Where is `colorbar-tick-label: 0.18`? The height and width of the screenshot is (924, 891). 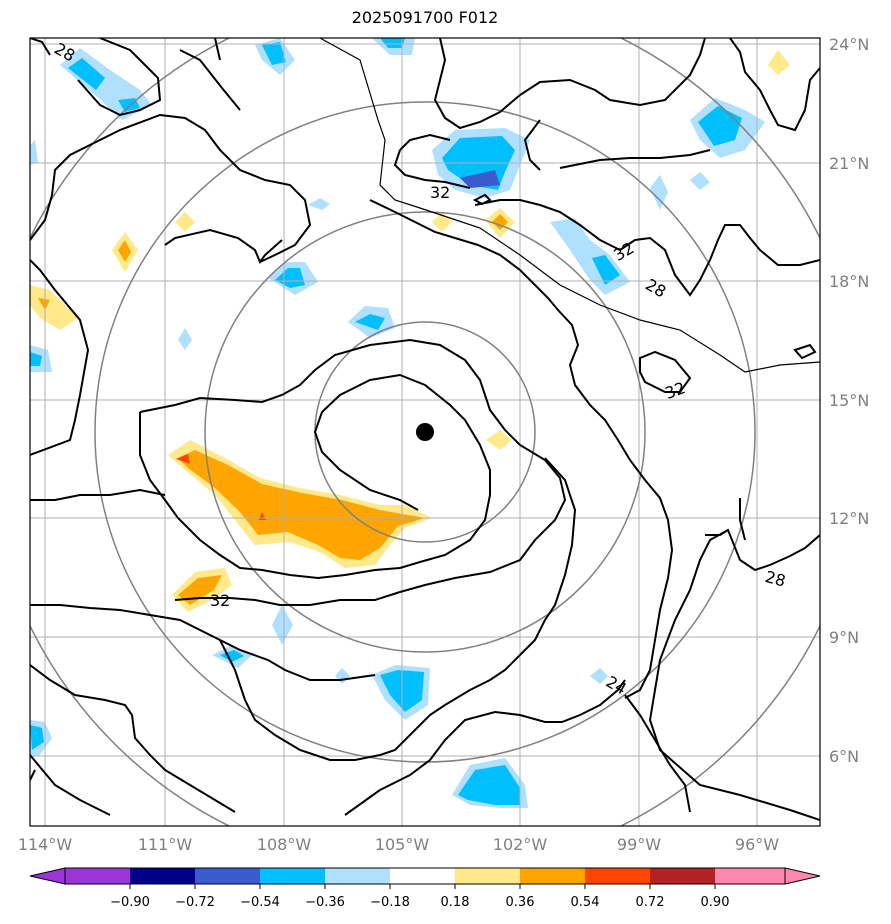
colorbar-tick-label: 0.18 is located at coordinates (455, 902).